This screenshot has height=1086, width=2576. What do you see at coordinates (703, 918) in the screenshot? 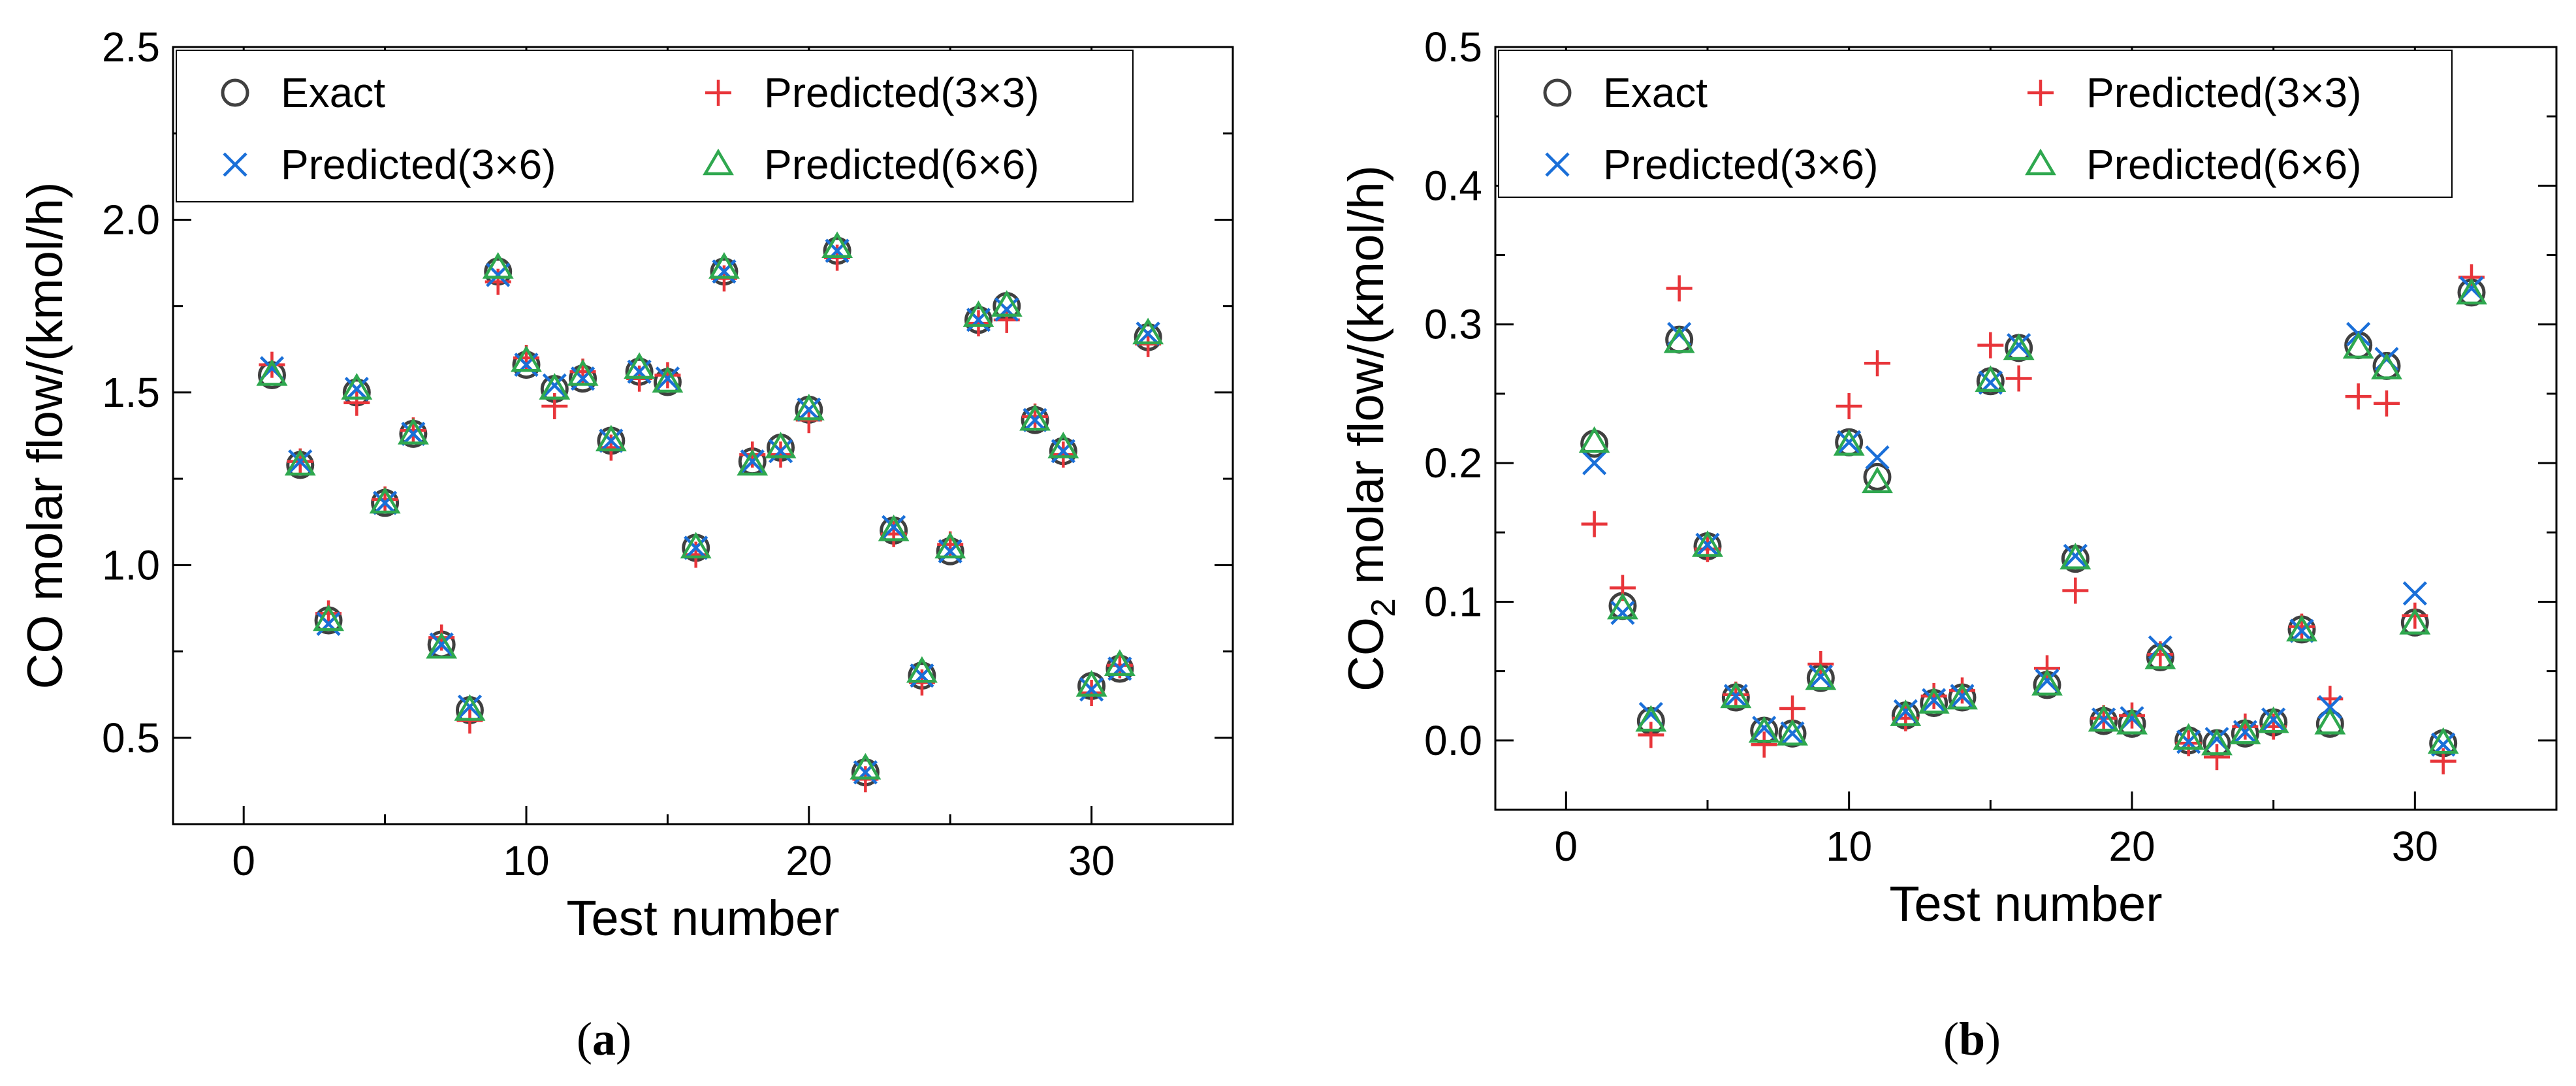
I see `x-axis-title: Test number` at bounding box center [703, 918].